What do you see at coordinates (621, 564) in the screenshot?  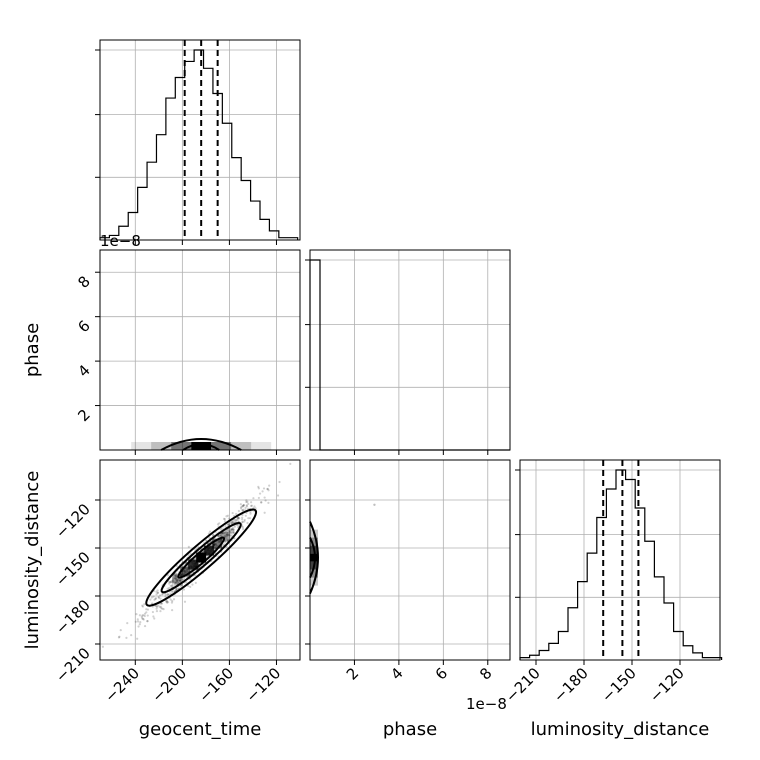 I see `hist-luminosity_distance` at bounding box center [621, 564].